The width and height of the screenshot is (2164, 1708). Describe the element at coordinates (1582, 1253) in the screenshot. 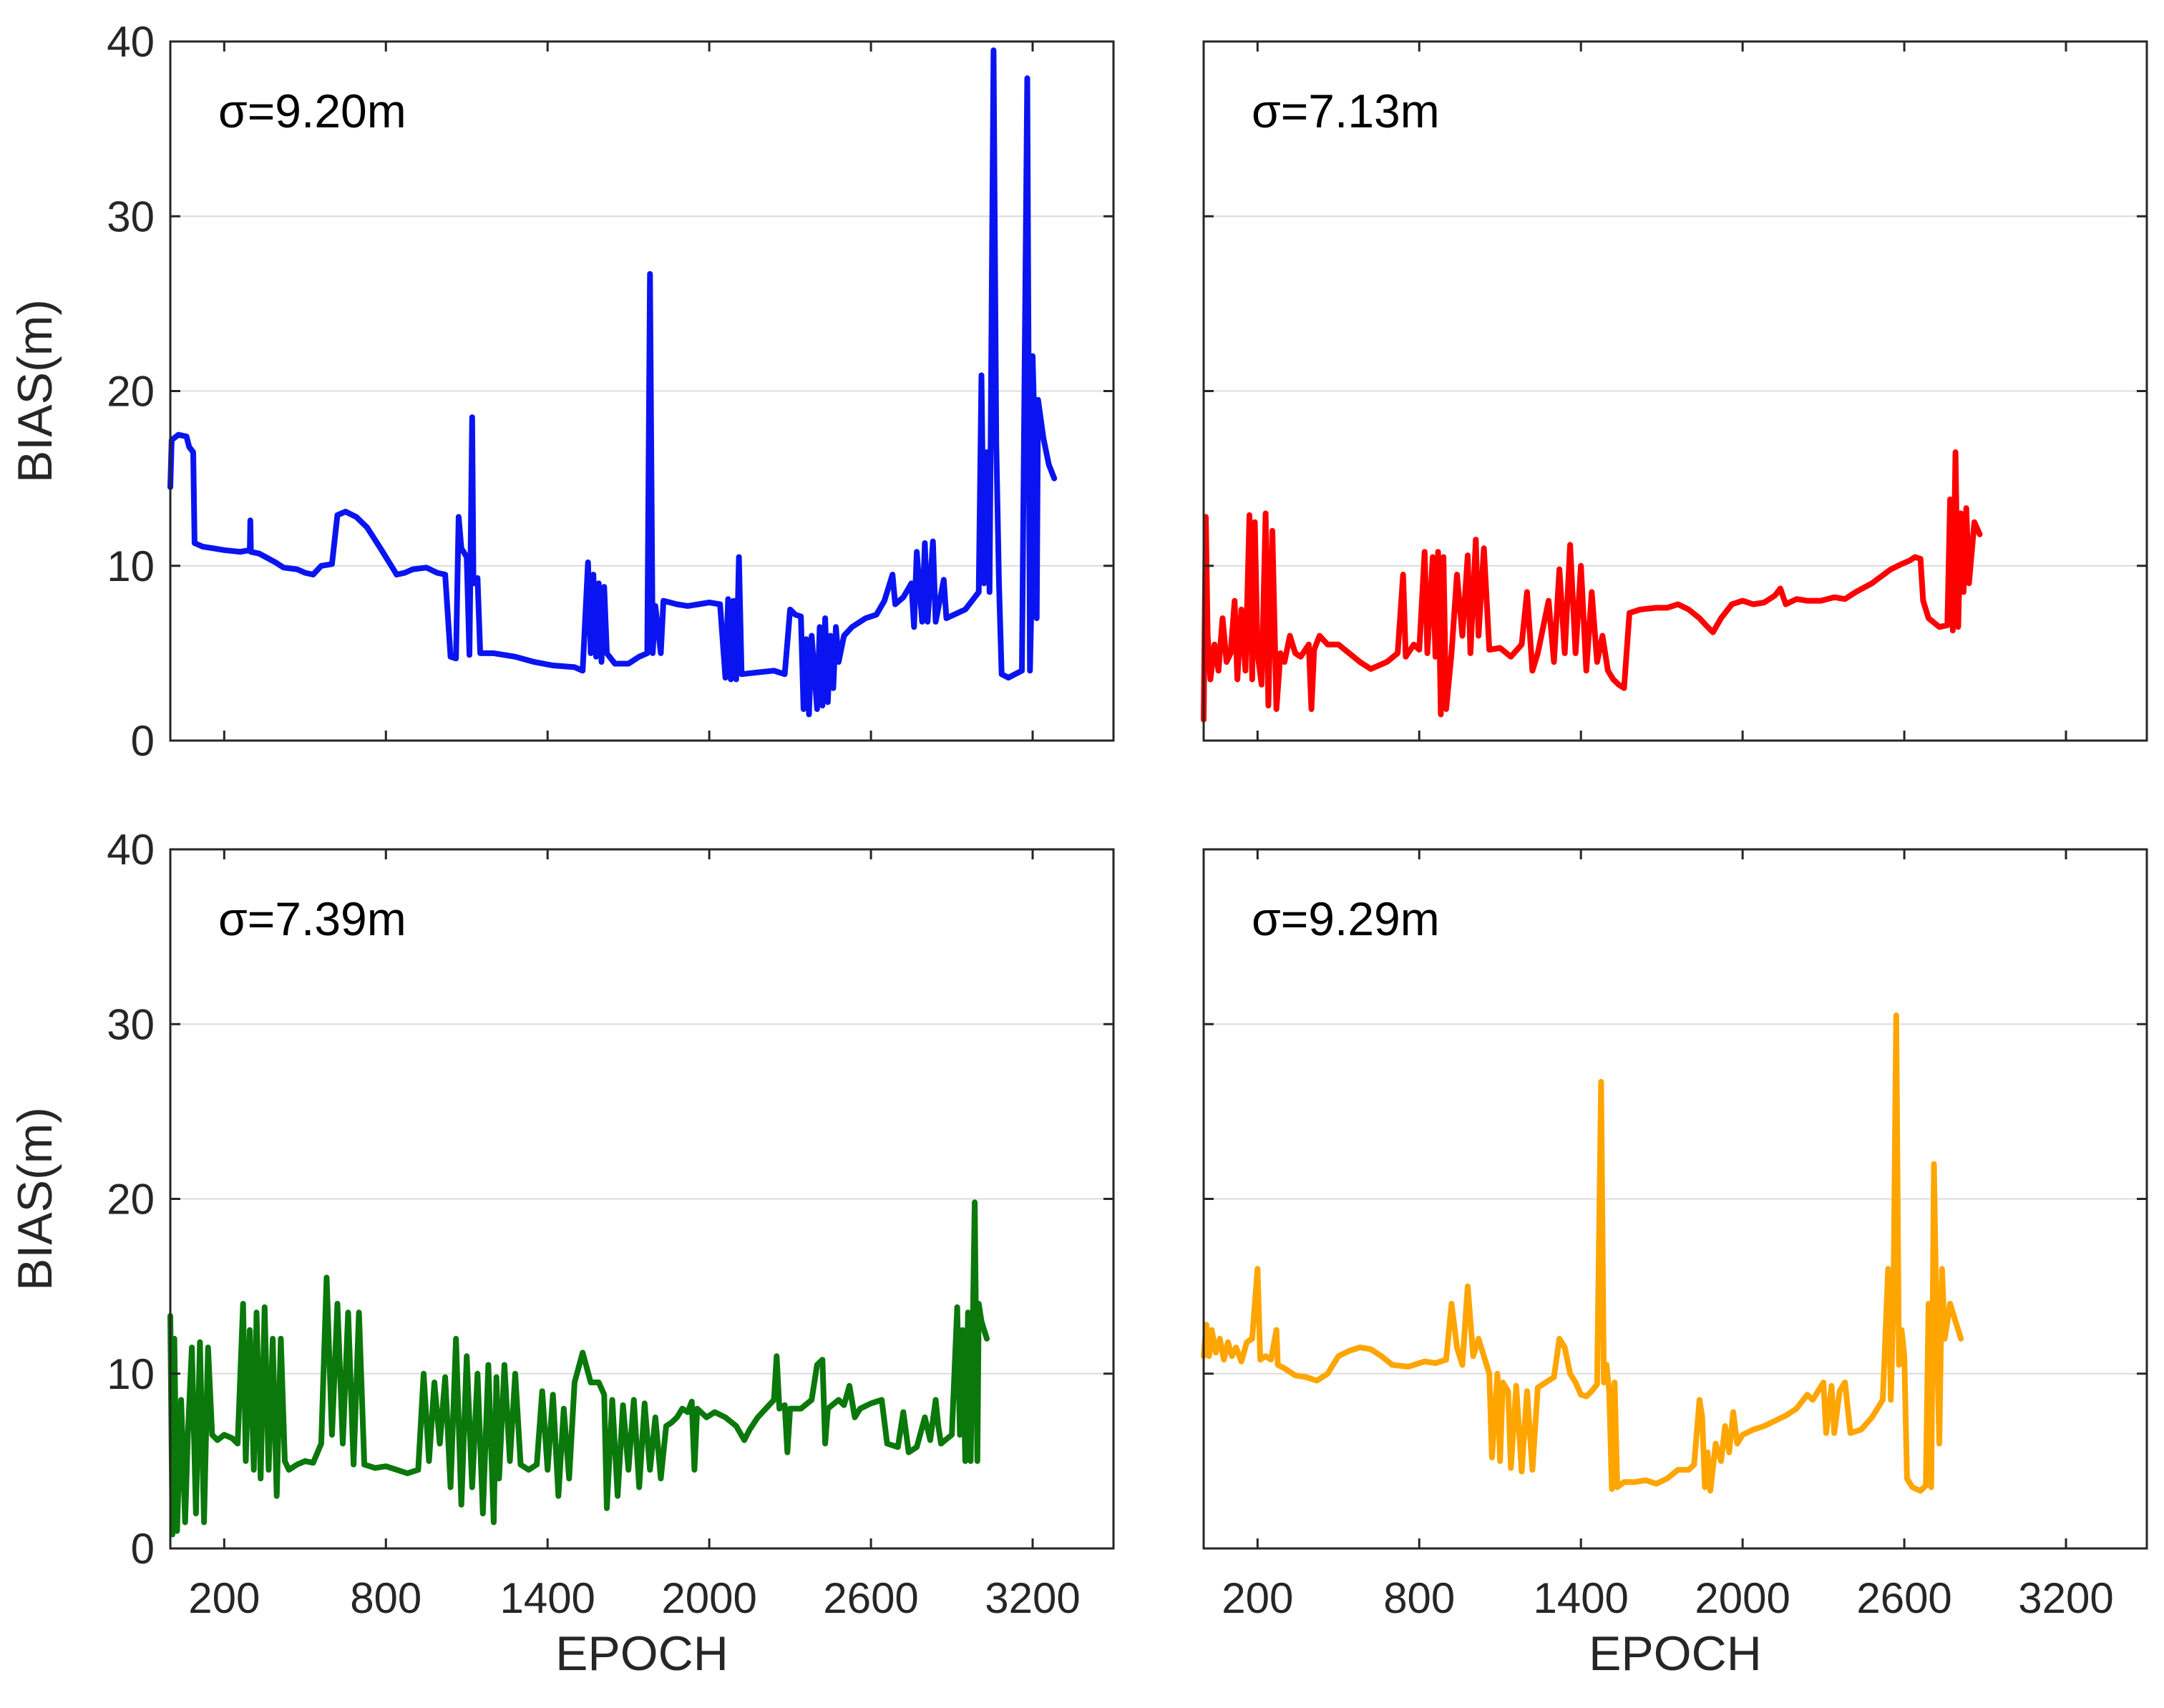

I see `series-line-bottom-right` at that location.